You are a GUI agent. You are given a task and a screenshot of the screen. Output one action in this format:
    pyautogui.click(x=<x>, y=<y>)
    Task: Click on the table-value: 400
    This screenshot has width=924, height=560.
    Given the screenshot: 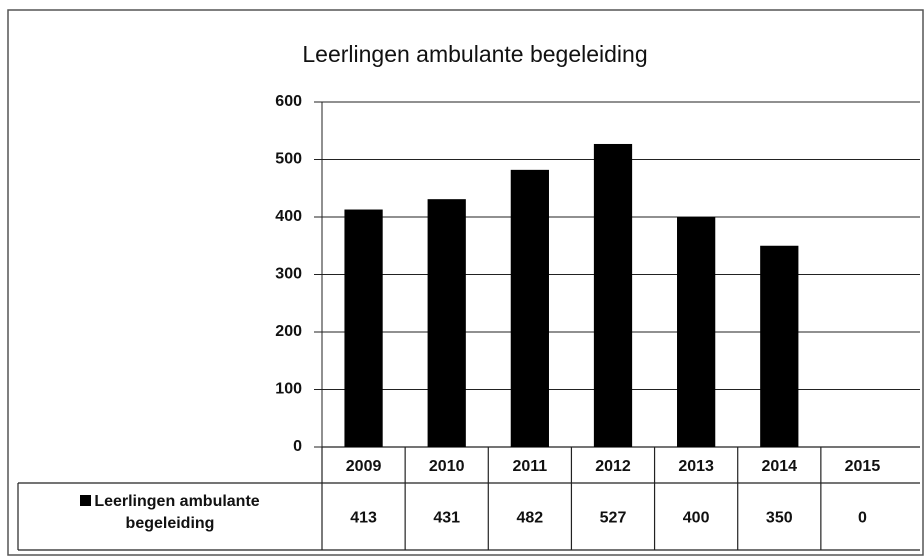 What is the action you would take?
    pyautogui.click(x=696, y=518)
    